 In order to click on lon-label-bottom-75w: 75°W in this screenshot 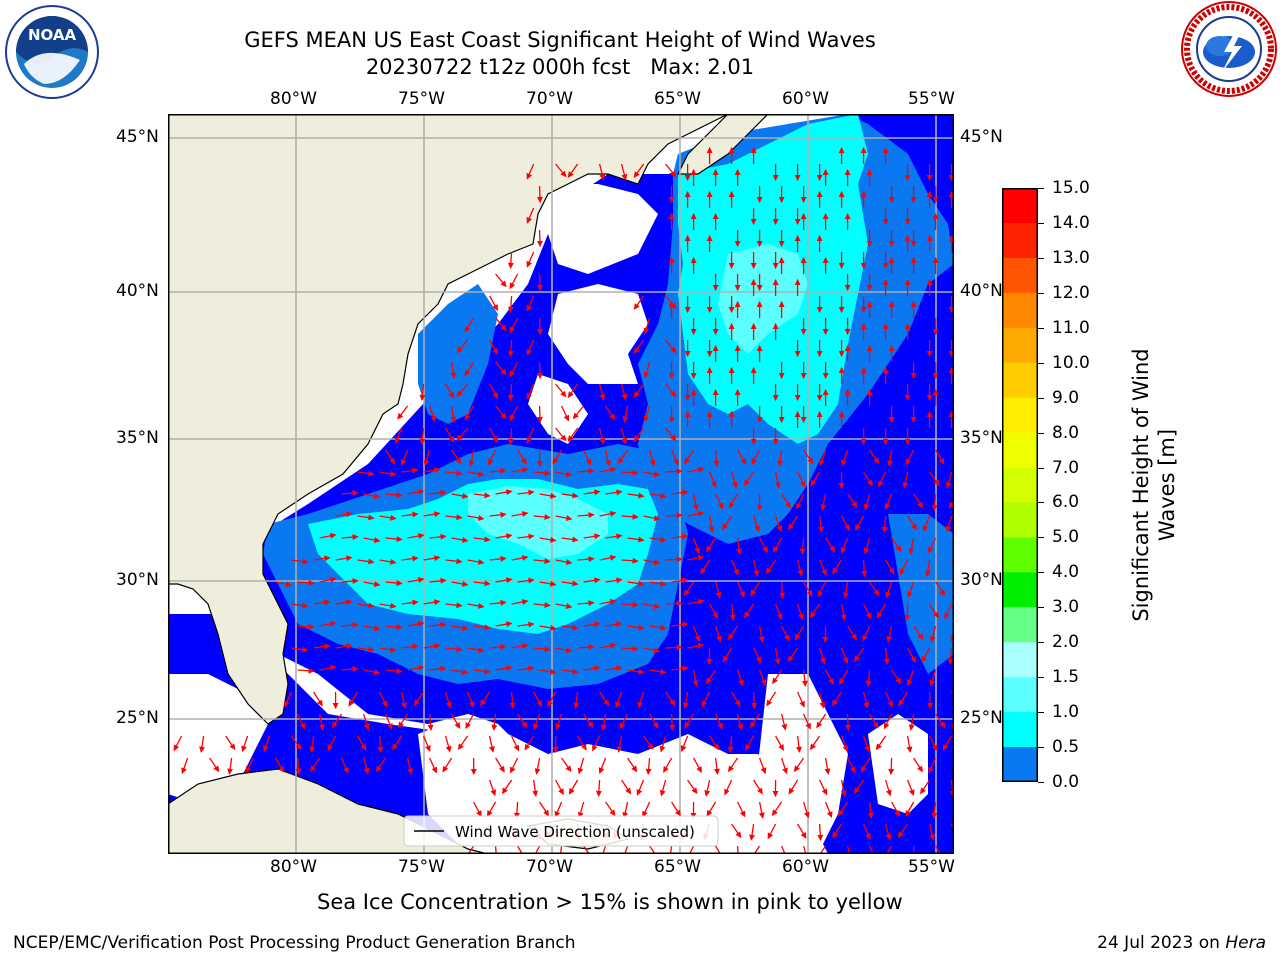, I will do `click(421, 867)`.